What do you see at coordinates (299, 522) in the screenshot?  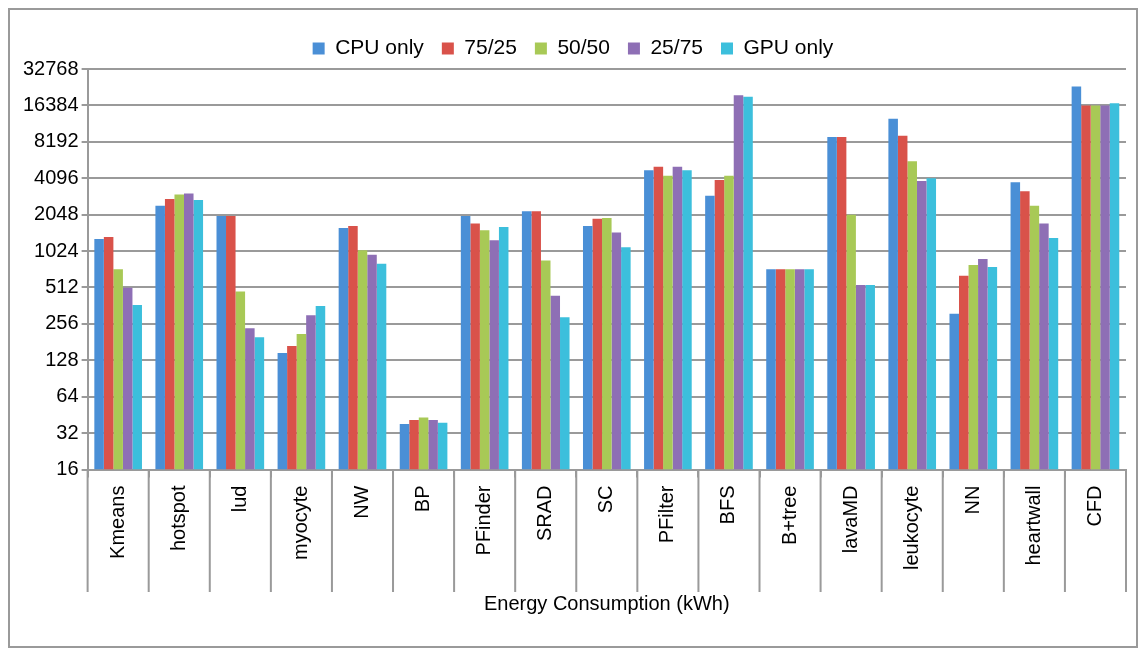 I see `x-tick-label: myocyte` at bounding box center [299, 522].